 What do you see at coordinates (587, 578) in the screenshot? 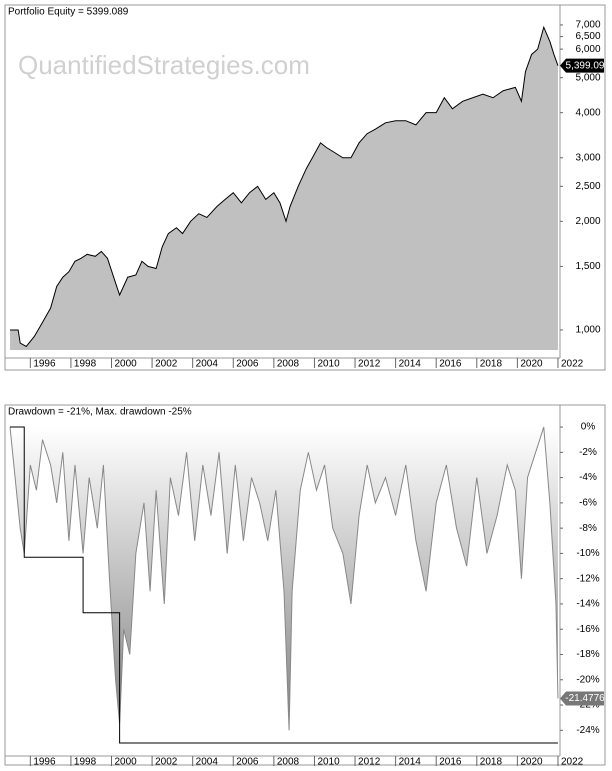
I see `y-tick-label: -12%` at bounding box center [587, 578].